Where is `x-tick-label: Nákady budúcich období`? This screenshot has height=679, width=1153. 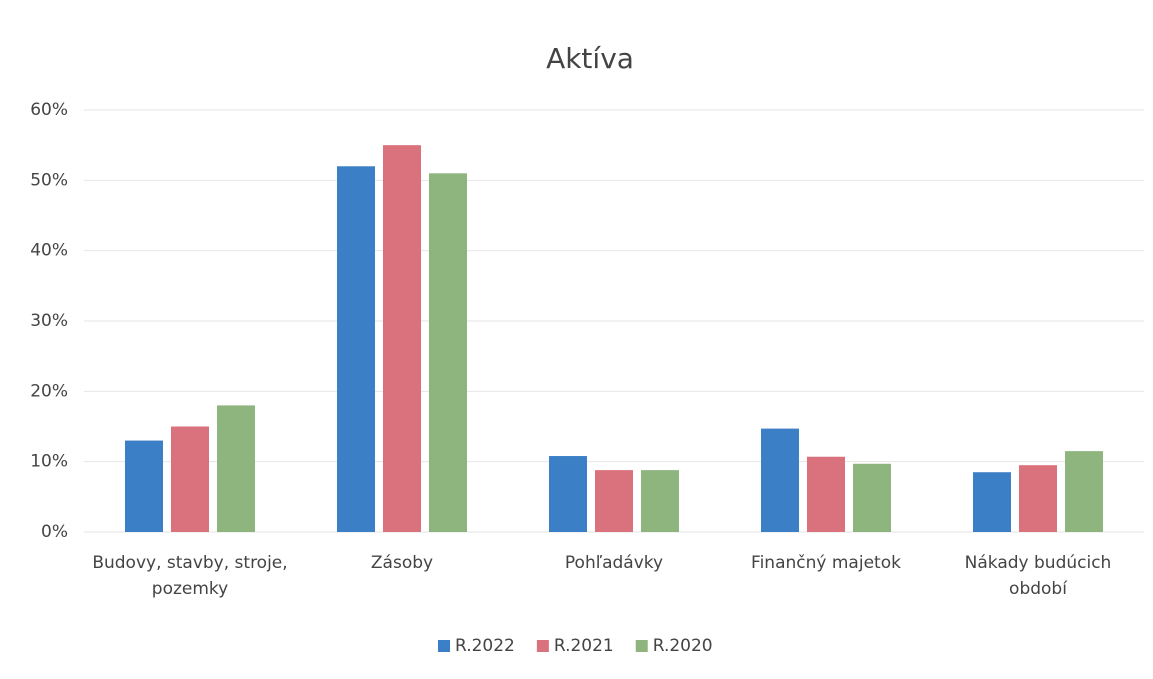
x-tick-label: Nákady budúcich období is located at coordinates (1038, 576).